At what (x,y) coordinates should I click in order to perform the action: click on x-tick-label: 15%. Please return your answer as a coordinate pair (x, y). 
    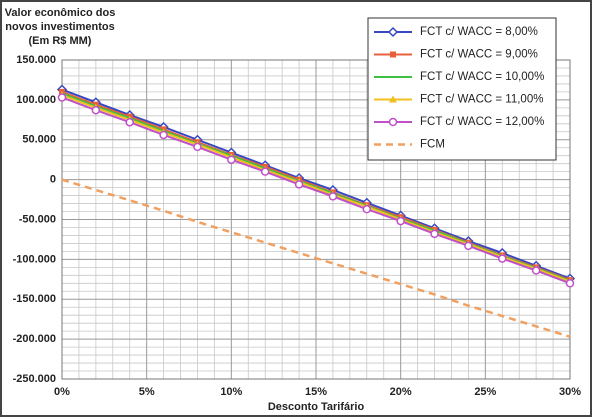
    Looking at the image, I should click on (316, 392).